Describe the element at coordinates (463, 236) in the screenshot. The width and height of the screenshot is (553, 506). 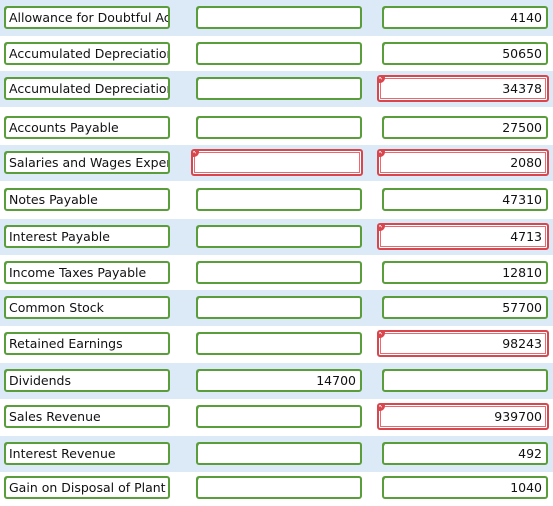
I see `credit-field: ✕ 4713` at that location.